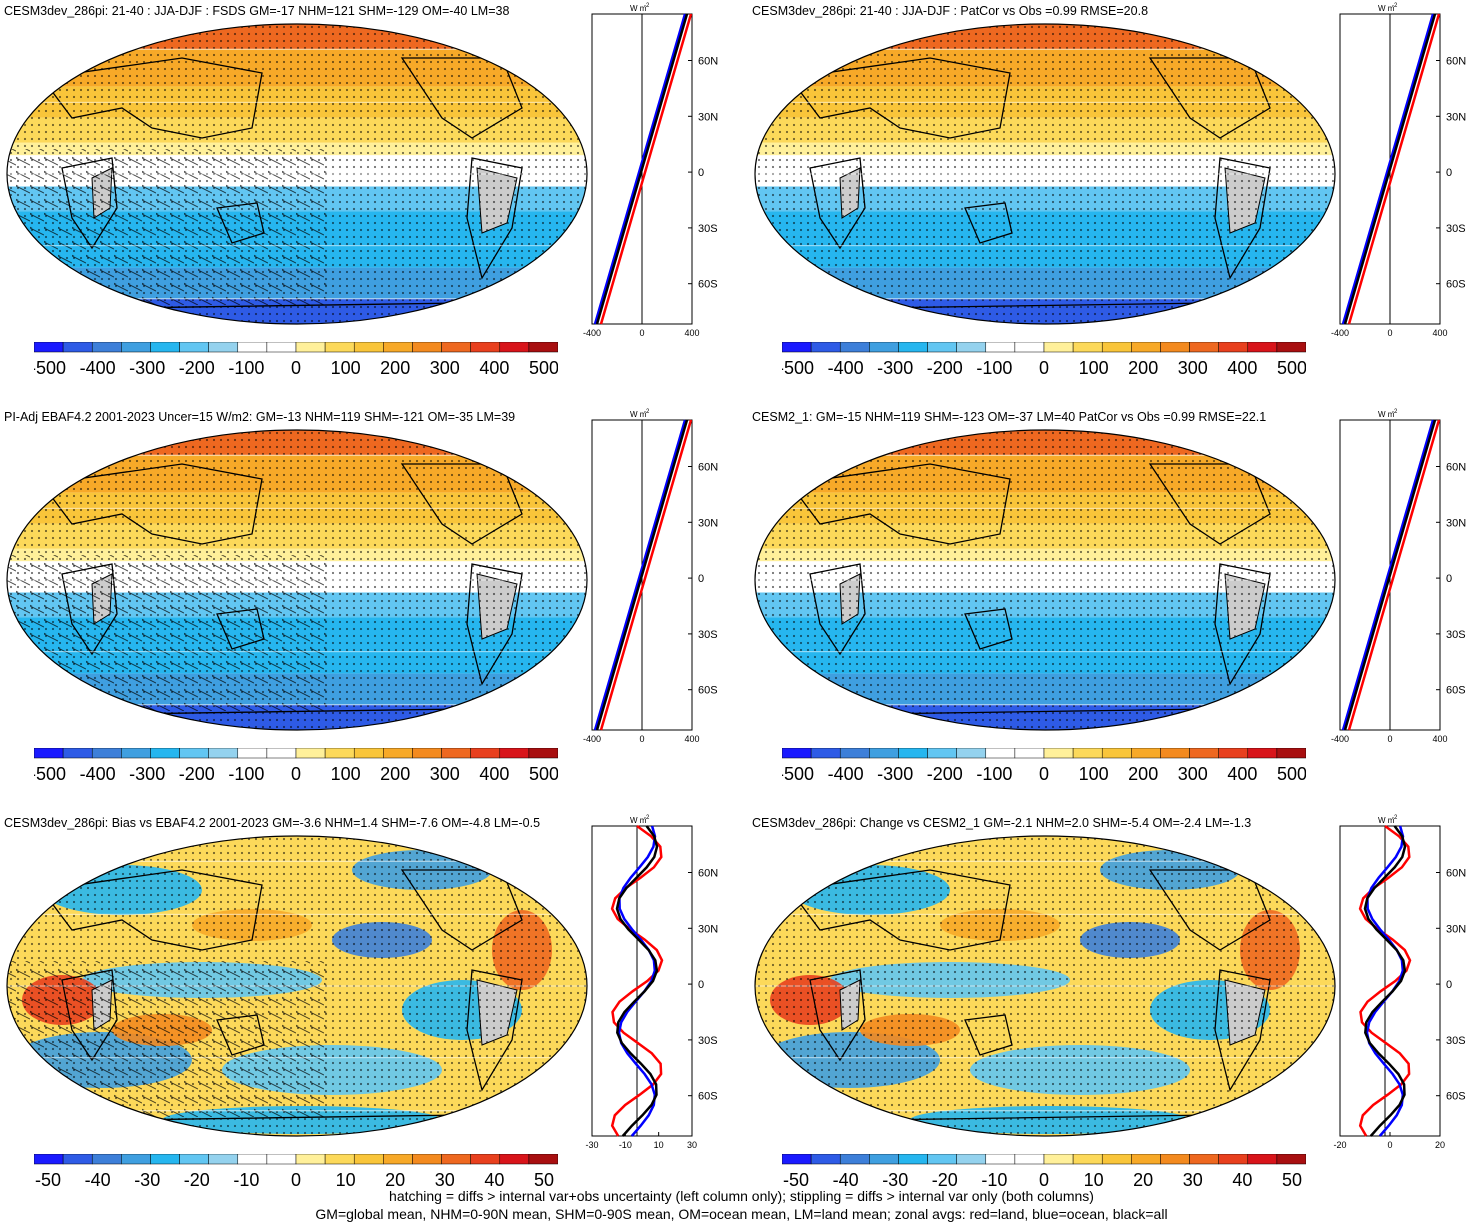 Image resolution: width=1483 pixels, height=1222 pixels. Describe the element at coordinates (296, 1172) in the screenshot. I see `colorbar: -50 -40 -30 -20 -10 0 10 20 30 40 50` at that location.